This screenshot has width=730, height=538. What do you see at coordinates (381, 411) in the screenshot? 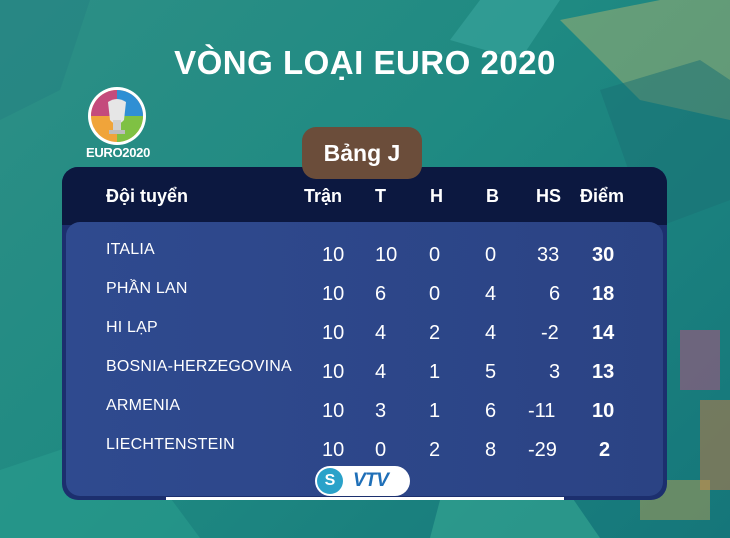
I see `won-value: 3` at bounding box center [381, 411].